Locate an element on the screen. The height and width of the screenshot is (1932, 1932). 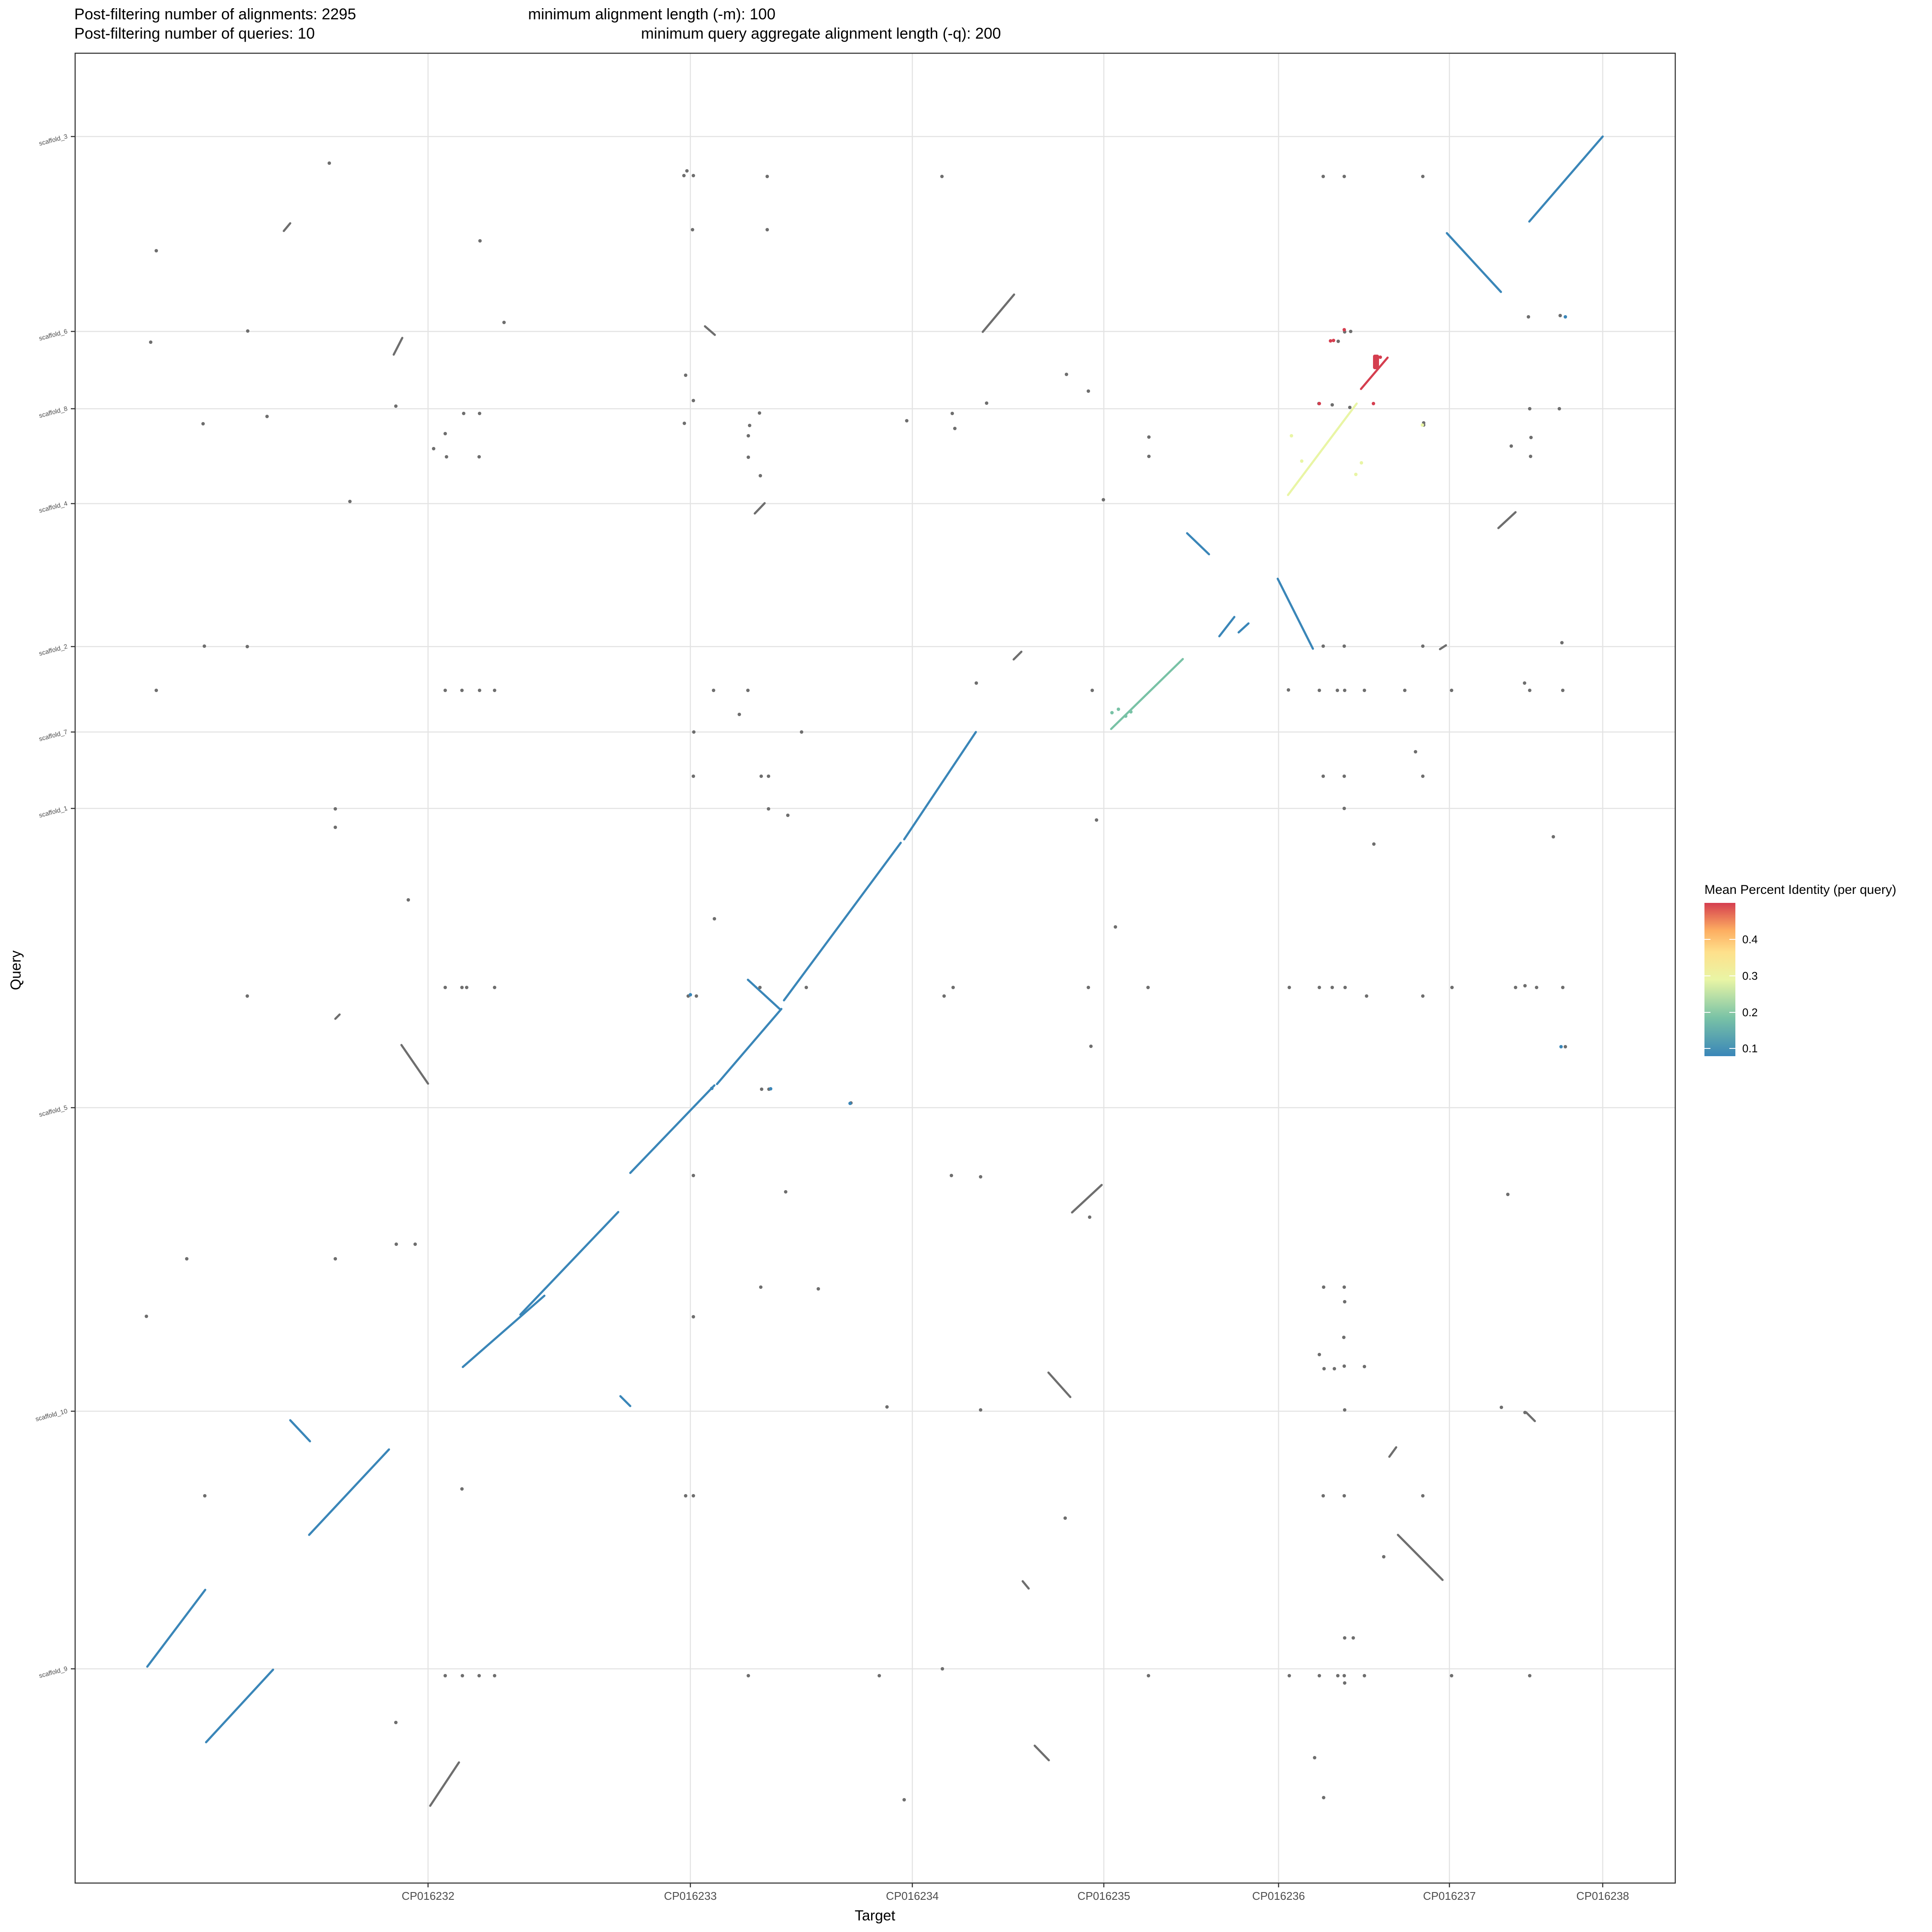
alignment-cluster is located at coordinates (1376, 362).